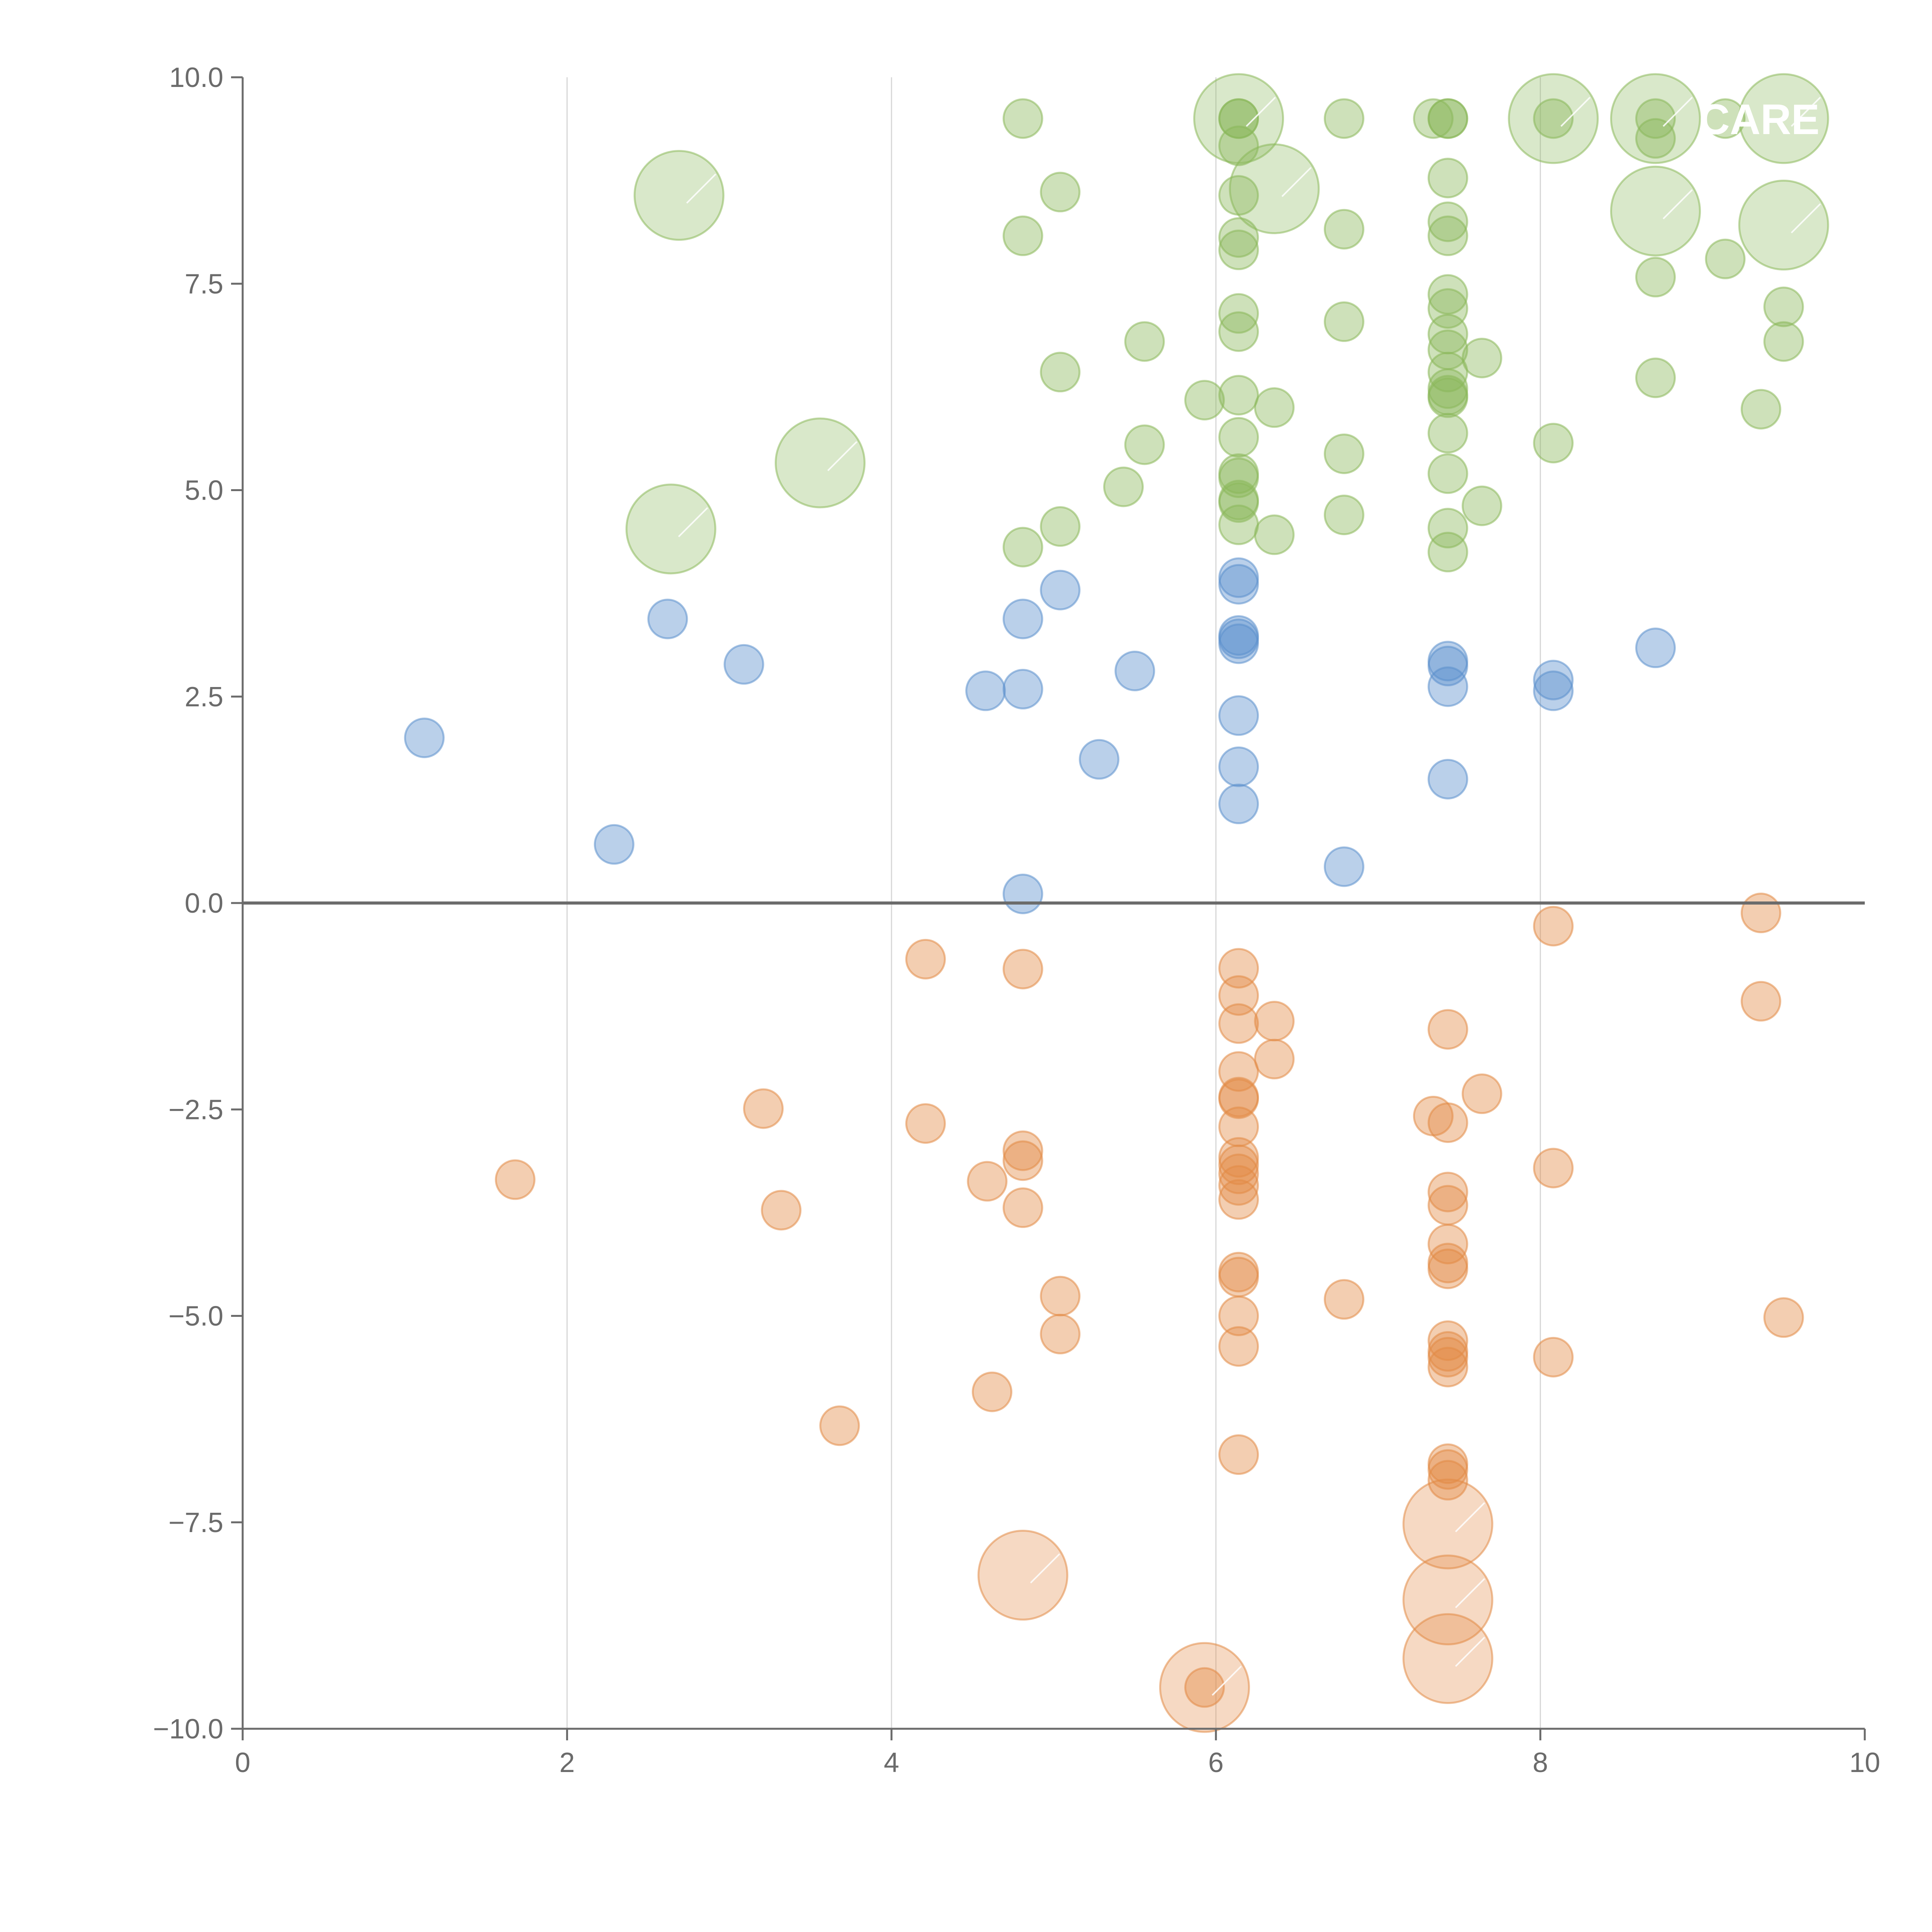 This screenshot has height=1932, width=1932. Describe the element at coordinates (204, 491) in the screenshot. I see `y-tick-label-2: 5.0` at that location.